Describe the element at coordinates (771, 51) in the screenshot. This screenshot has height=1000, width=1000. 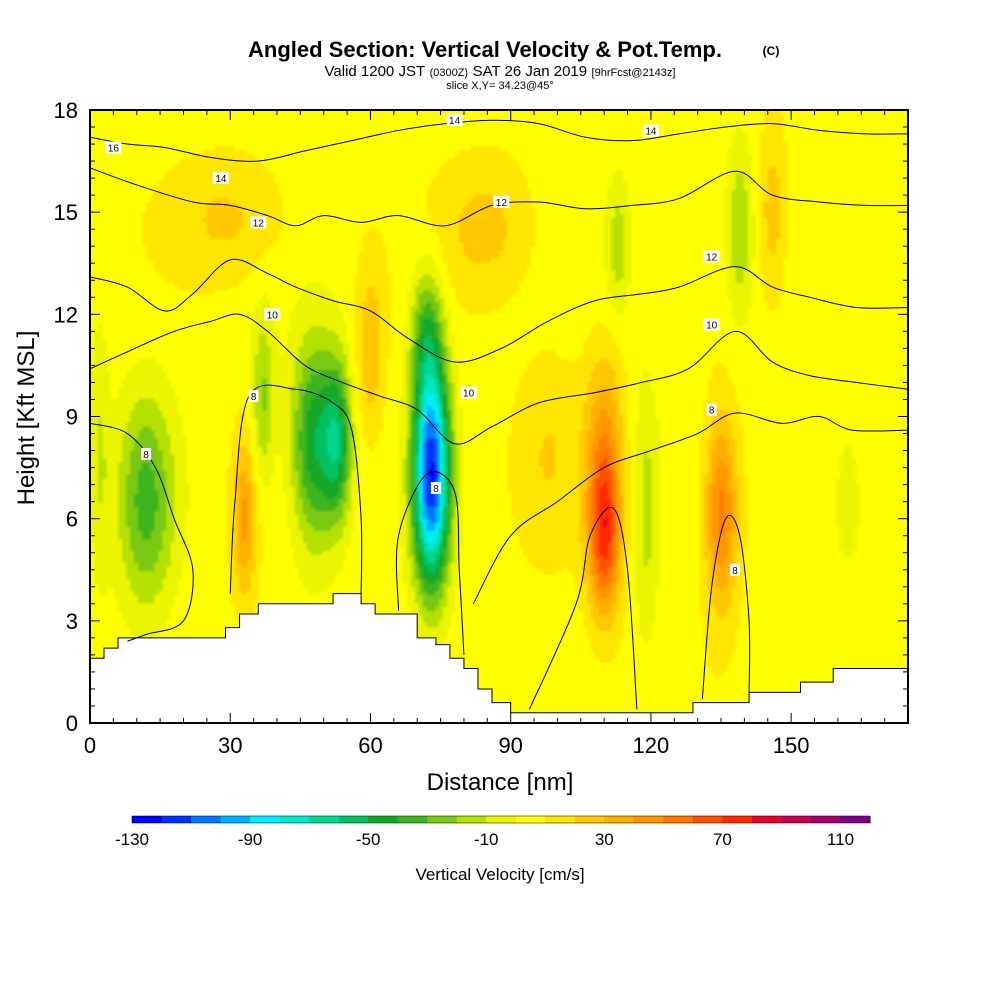
I see `chart-title-units: (C)` at that location.